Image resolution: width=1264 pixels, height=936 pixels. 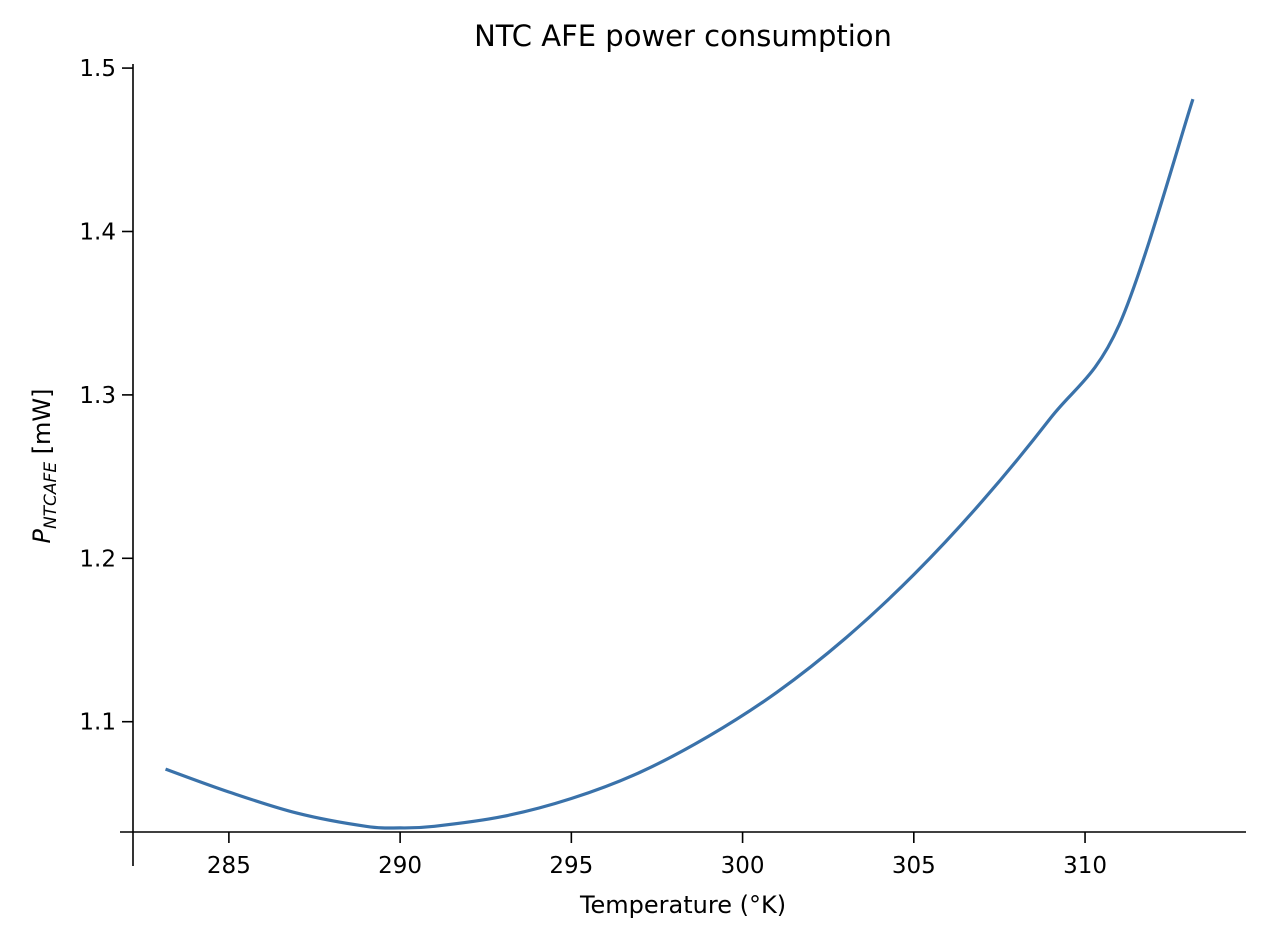 What do you see at coordinates (683, 36) in the screenshot?
I see `chart-title: NTC AFE power consumption` at bounding box center [683, 36].